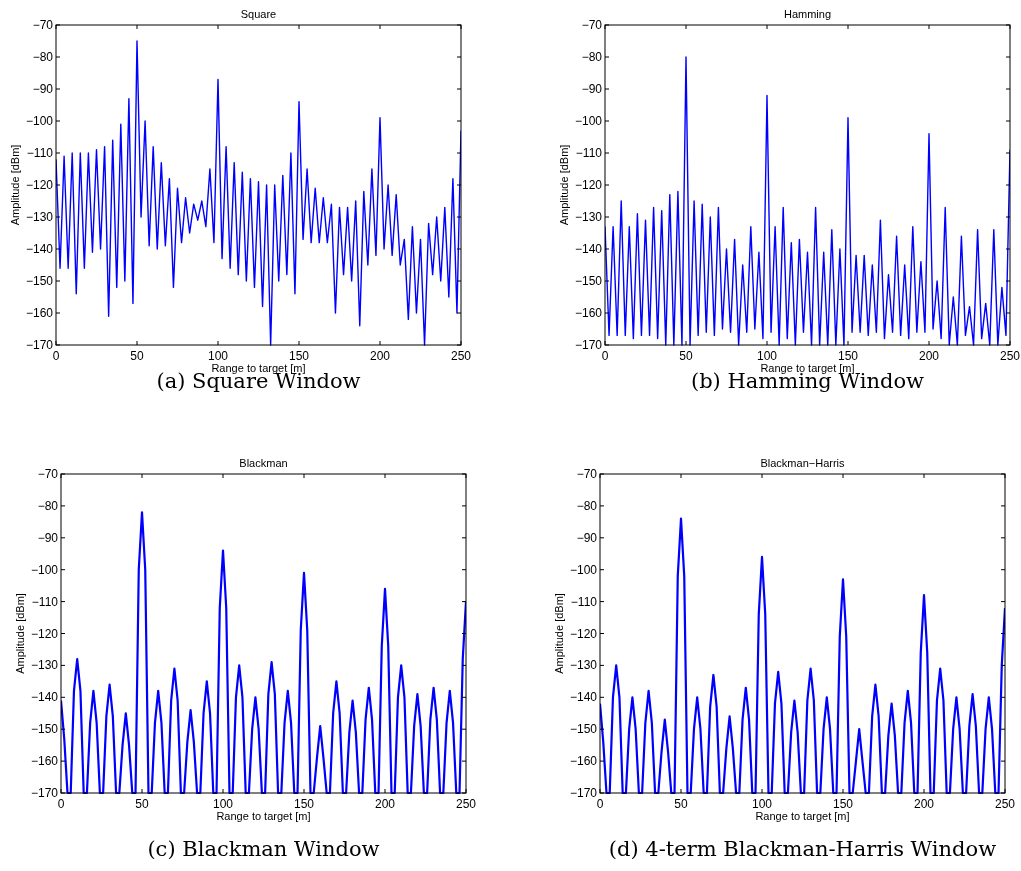 Image resolution: width=1021 pixels, height=871 pixels. I want to click on text: (c) Blackman Window, so click(263, 849).